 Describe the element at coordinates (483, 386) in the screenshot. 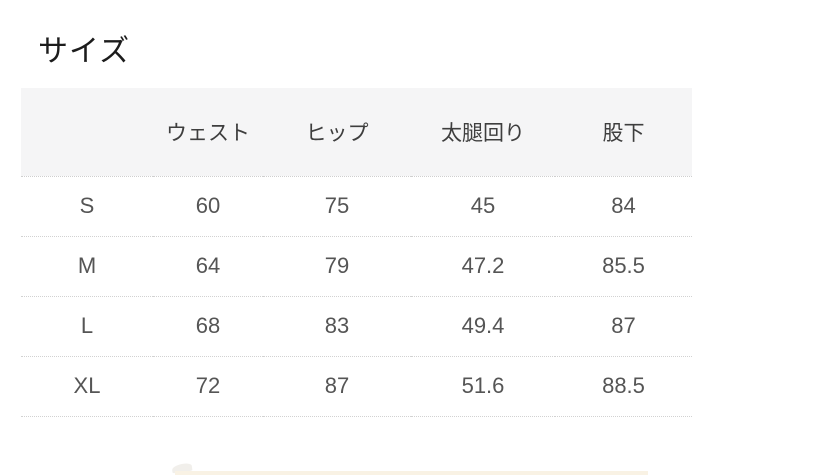

I see `thigh-value: 51.6` at that location.